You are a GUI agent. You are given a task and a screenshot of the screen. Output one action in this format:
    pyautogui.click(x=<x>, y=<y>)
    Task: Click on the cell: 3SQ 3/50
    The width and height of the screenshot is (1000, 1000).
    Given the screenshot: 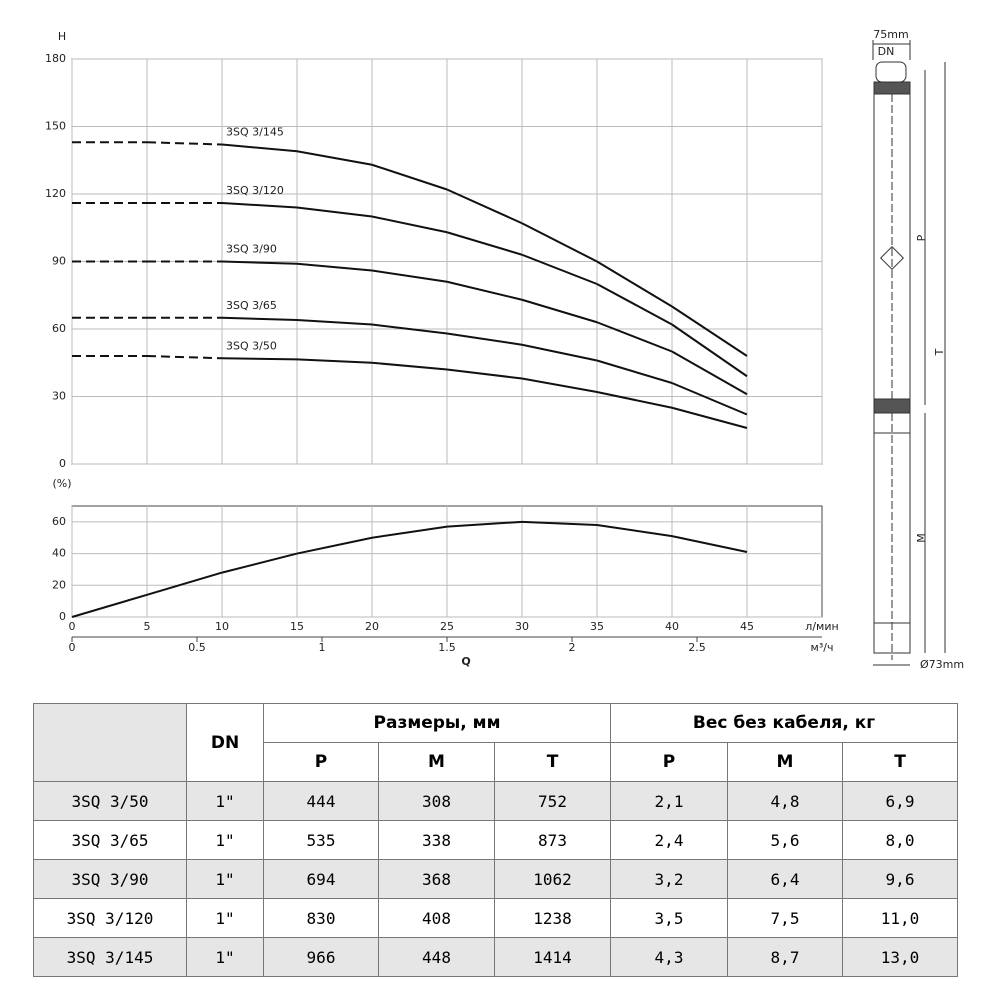 What is the action you would take?
    pyautogui.click(x=110, y=801)
    